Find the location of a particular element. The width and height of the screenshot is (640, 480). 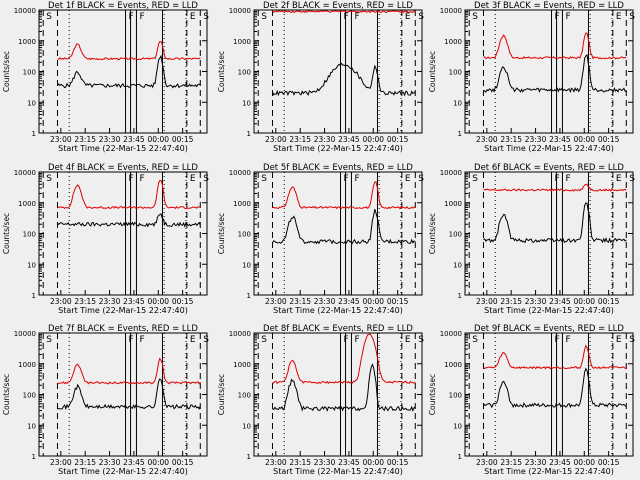

panel-title: Det 6f BLACK = Events, RED = LLD is located at coordinates (549, 168).